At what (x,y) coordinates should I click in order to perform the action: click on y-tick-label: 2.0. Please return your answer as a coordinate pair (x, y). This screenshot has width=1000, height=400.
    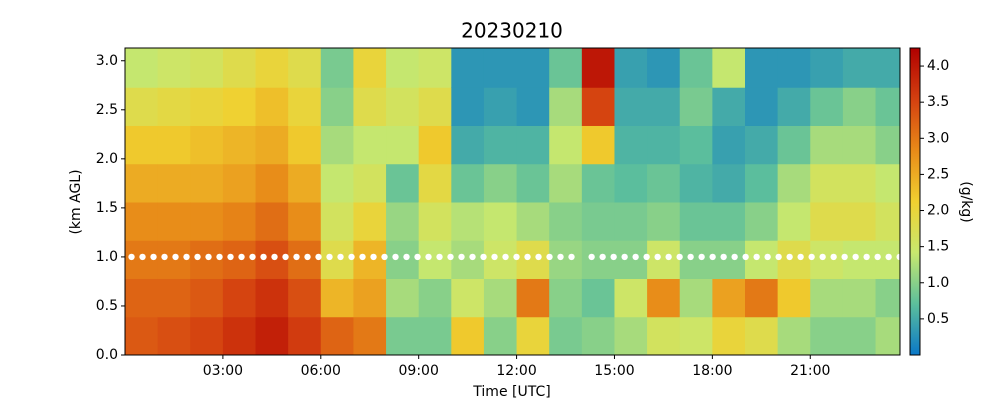
    Looking at the image, I should click on (107, 159).